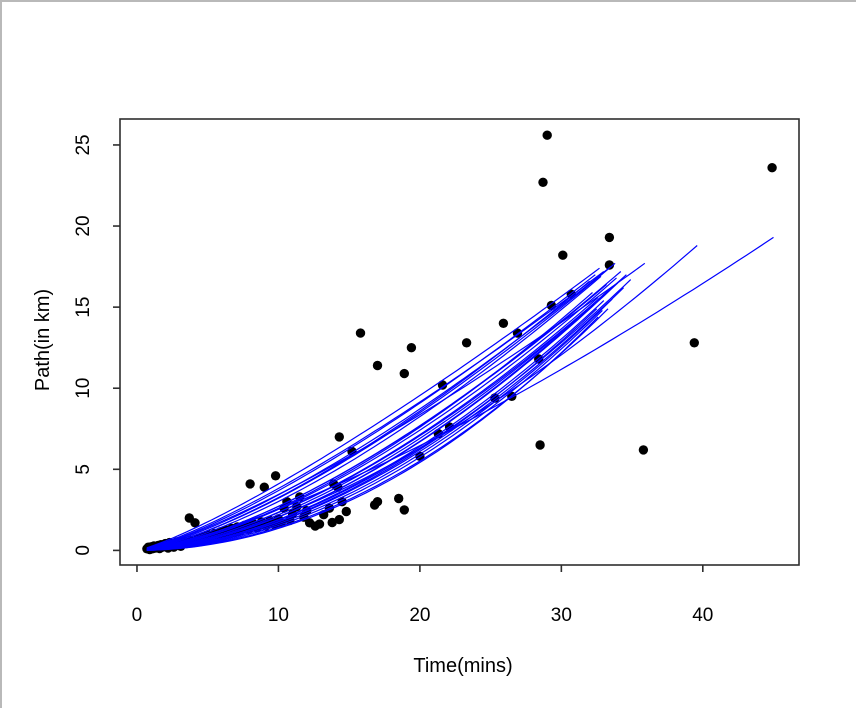 The width and height of the screenshot is (856, 708). What do you see at coordinates (83, 225) in the screenshot?
I see `y-tick-label: 20` at bounding box center [83, 225].